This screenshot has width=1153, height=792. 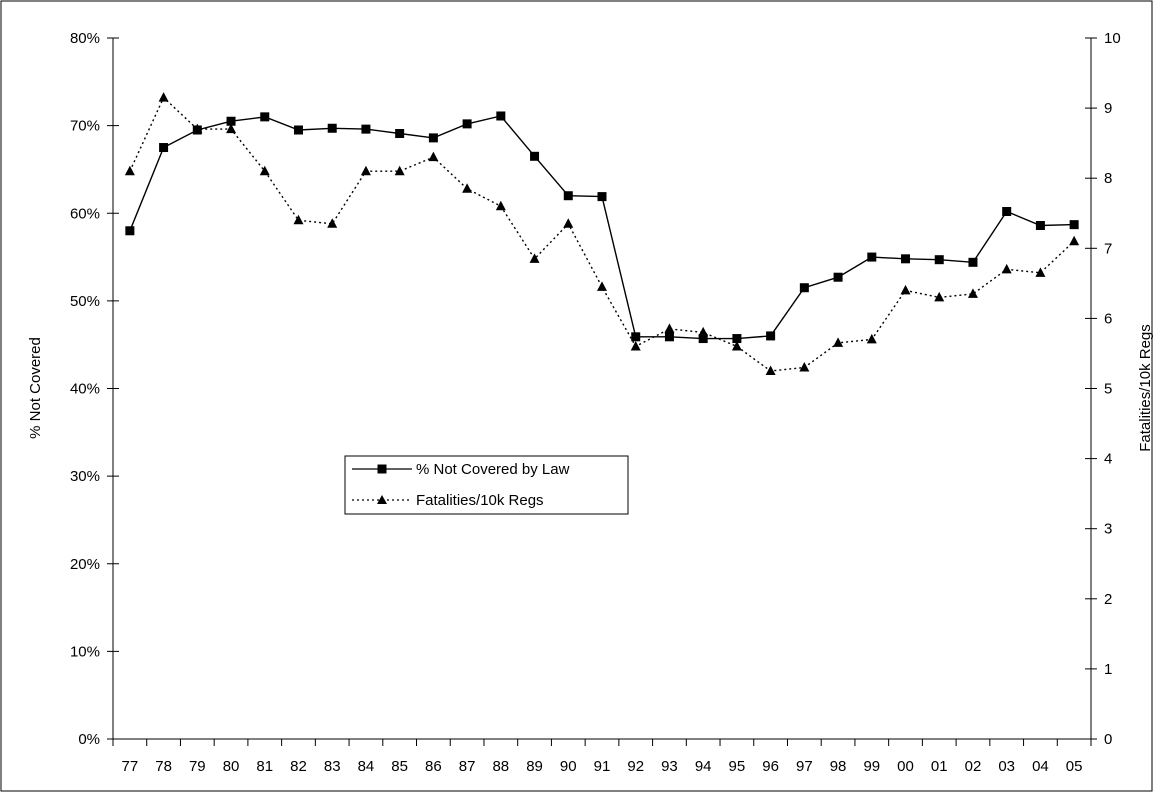 I want to click on x-tick-label: 82, so click(x=298, y=766).